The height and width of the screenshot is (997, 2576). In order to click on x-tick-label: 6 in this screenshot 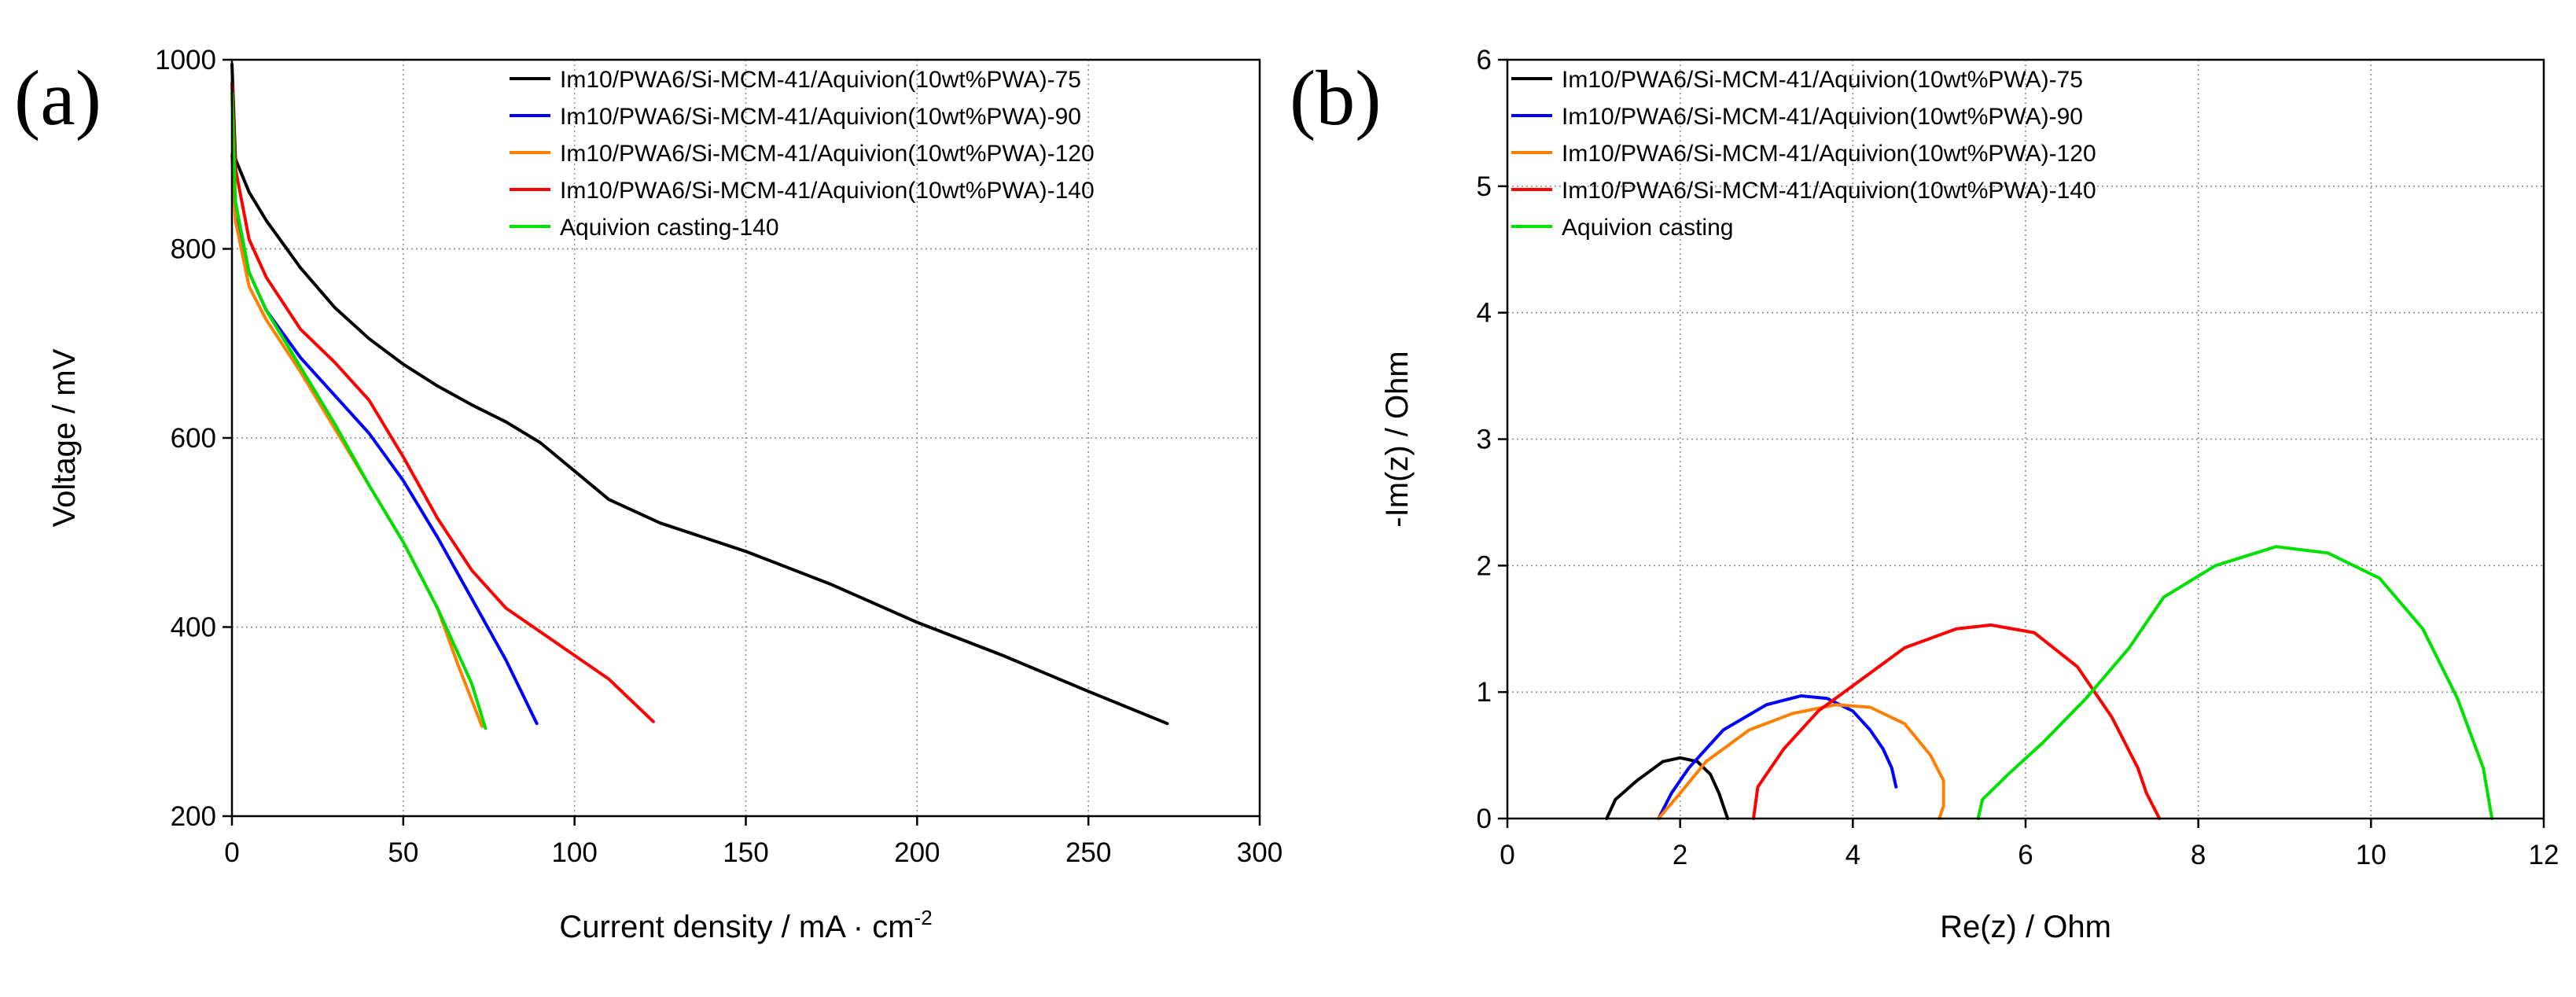, I will do `click(2026, 855)`.